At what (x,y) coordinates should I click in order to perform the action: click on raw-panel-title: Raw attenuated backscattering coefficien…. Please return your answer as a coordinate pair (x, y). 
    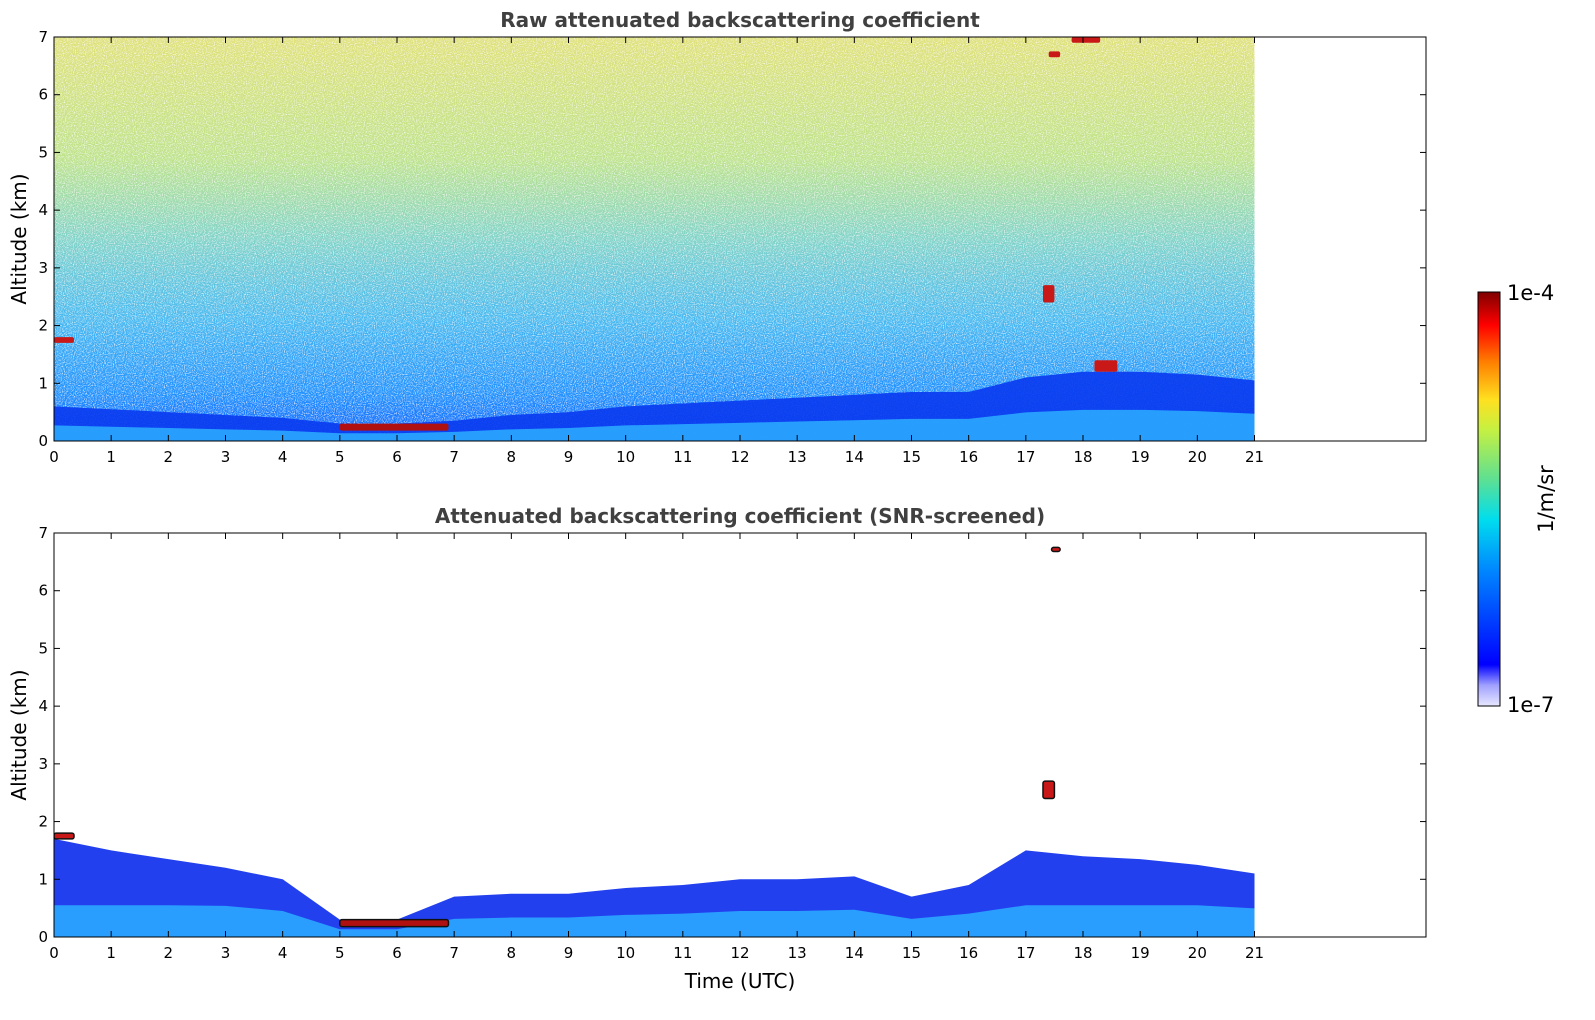
    Looking at the image, I should click on (740, 20).